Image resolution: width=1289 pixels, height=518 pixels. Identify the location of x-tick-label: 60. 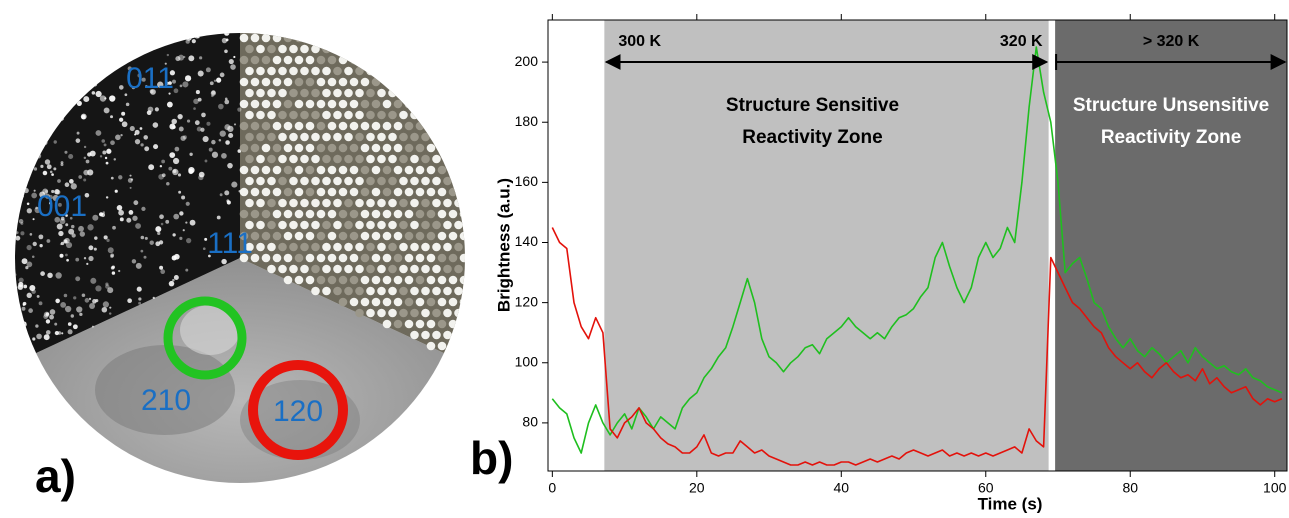
(986, 488).